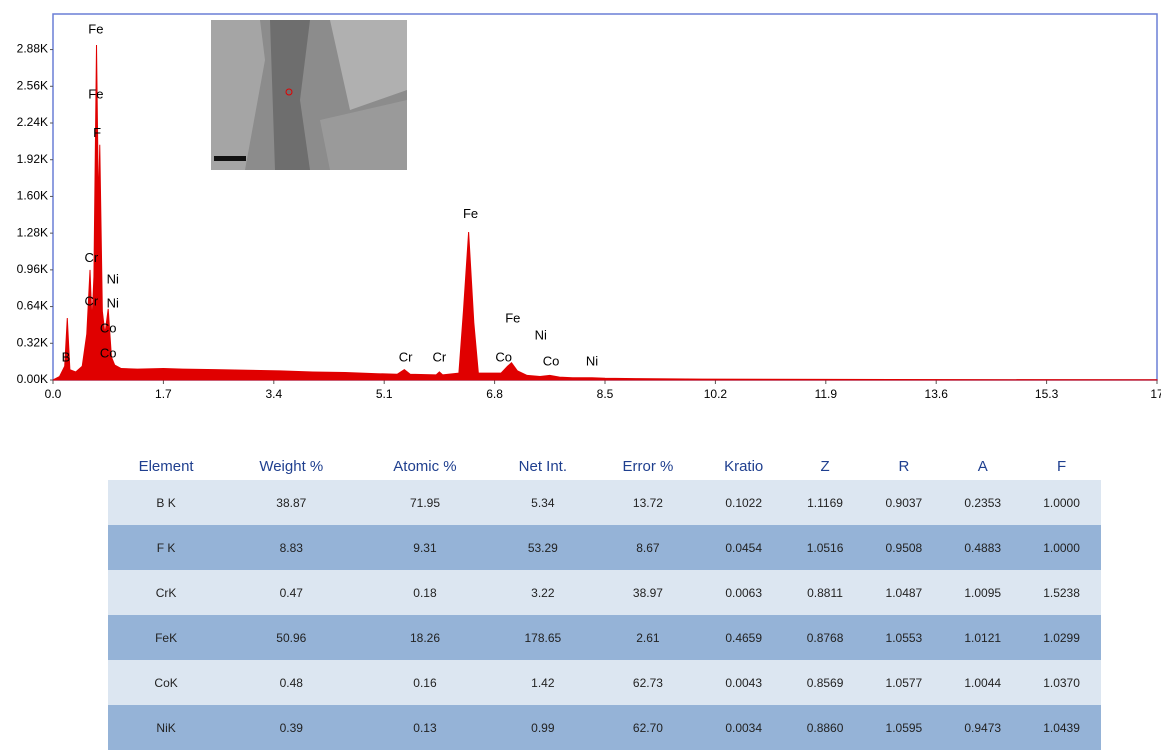 The height and width of the screenshot is (750, 1161). Describe the element at coordinates (309, 95) in the screenshot. I see `sem-inset` at that location.